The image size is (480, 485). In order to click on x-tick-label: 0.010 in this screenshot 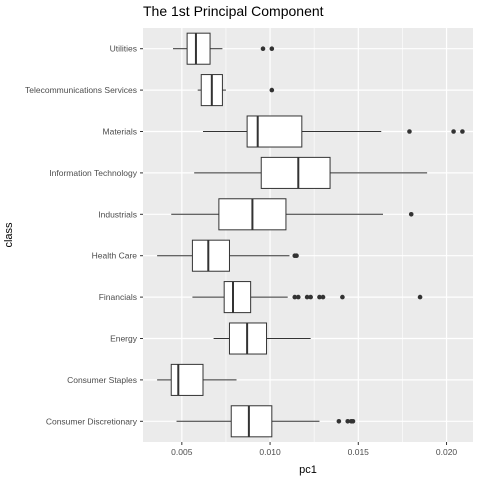, I will do `click(270, 452)`.